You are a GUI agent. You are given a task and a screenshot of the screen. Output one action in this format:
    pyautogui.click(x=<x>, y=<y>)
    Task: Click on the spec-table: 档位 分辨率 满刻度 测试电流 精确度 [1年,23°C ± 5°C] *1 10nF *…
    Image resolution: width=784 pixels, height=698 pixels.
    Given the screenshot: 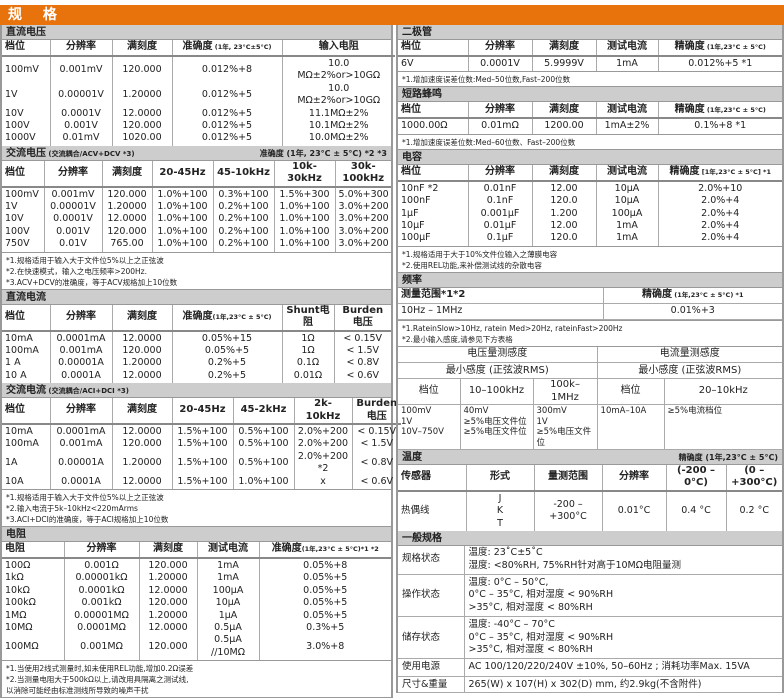 What is the action you would take?
    pyautogui.click(x=590, y=205)
    